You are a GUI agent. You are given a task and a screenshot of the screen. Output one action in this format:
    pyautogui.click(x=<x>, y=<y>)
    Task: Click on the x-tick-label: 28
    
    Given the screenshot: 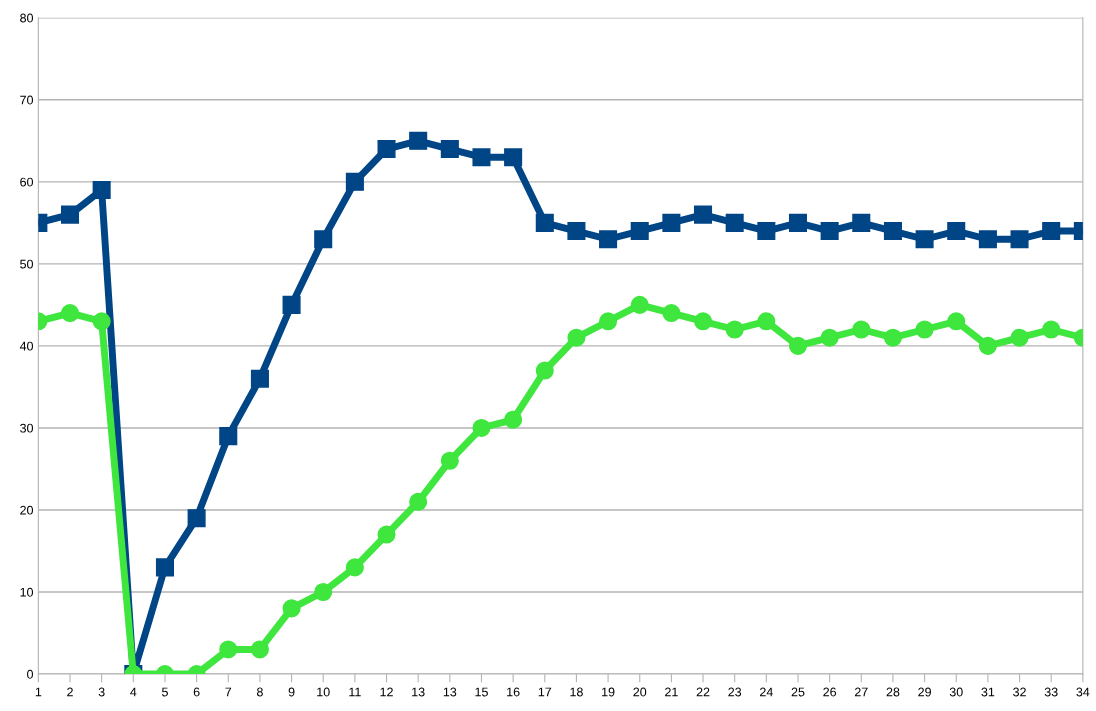 What is the action you would take?
    pyautogui.click(x=893, y=692)
    